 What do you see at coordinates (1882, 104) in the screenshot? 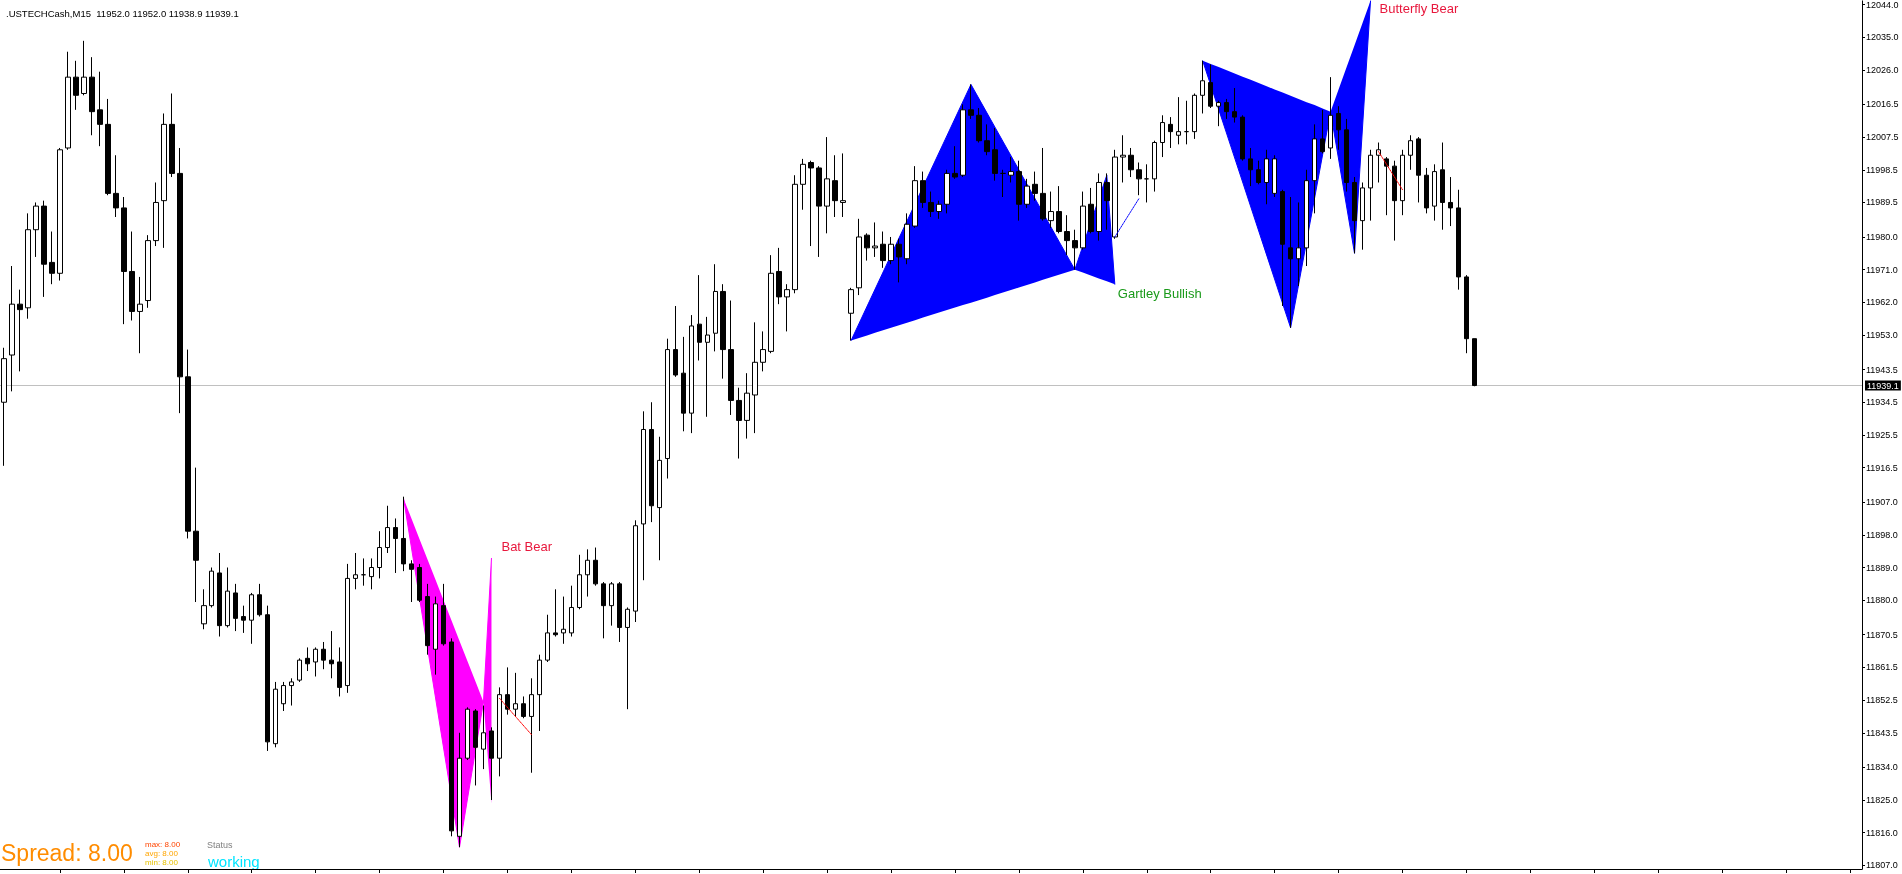
I see `y-tick-label: 12016.5` at bounding box center [1882, 104].